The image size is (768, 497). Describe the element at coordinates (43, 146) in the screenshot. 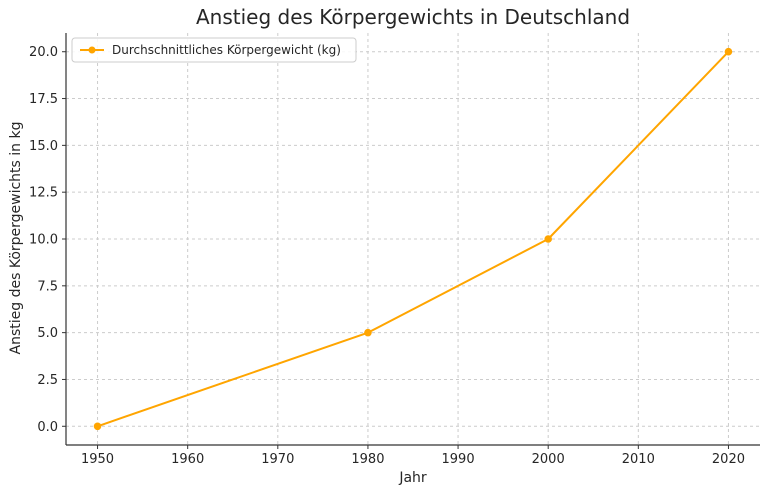

I see `y-tick-label: 15.0` at that location.